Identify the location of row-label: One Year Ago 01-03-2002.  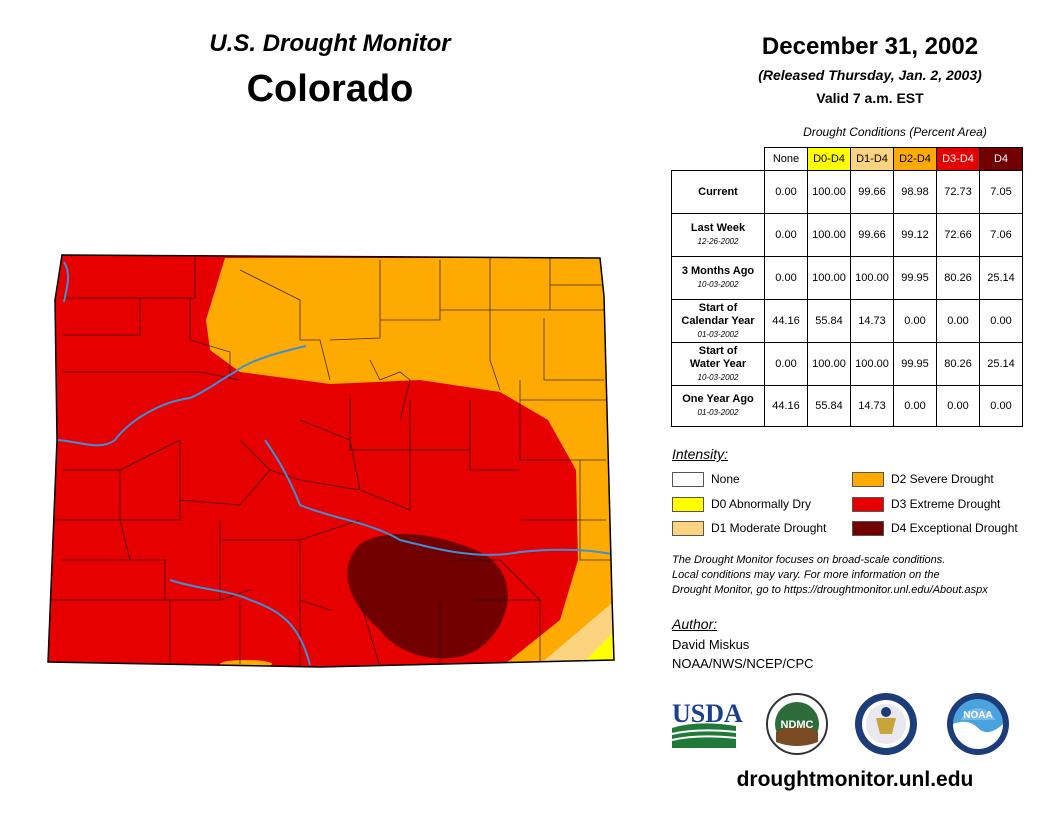
(718, 406).